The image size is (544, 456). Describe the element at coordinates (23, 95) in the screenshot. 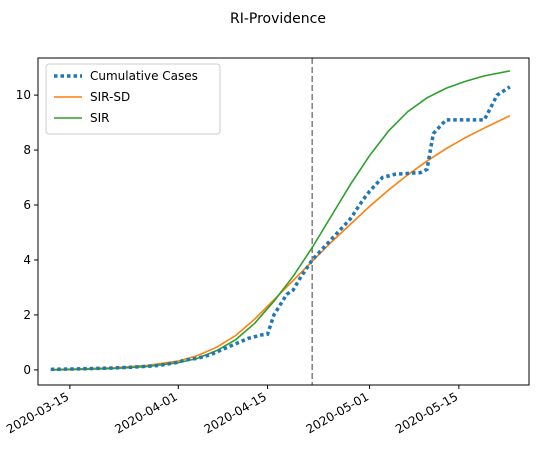

I see `y-tick-label: 10` at that location.